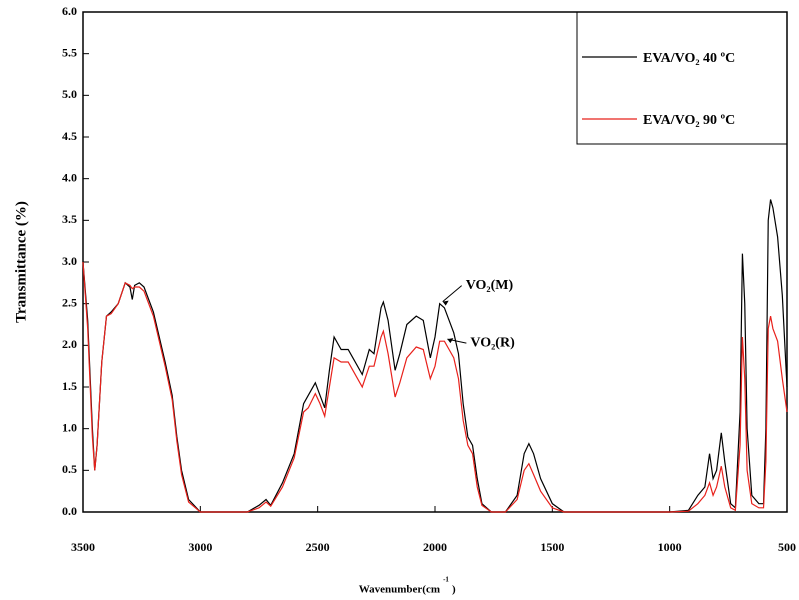 The width and height of the screenshot is (799, 600). What do you see at coordinates (399, 590) in the screenshot?
I see `x-axis-label: Wavenumber(cm` at bounding box center [399, 590].